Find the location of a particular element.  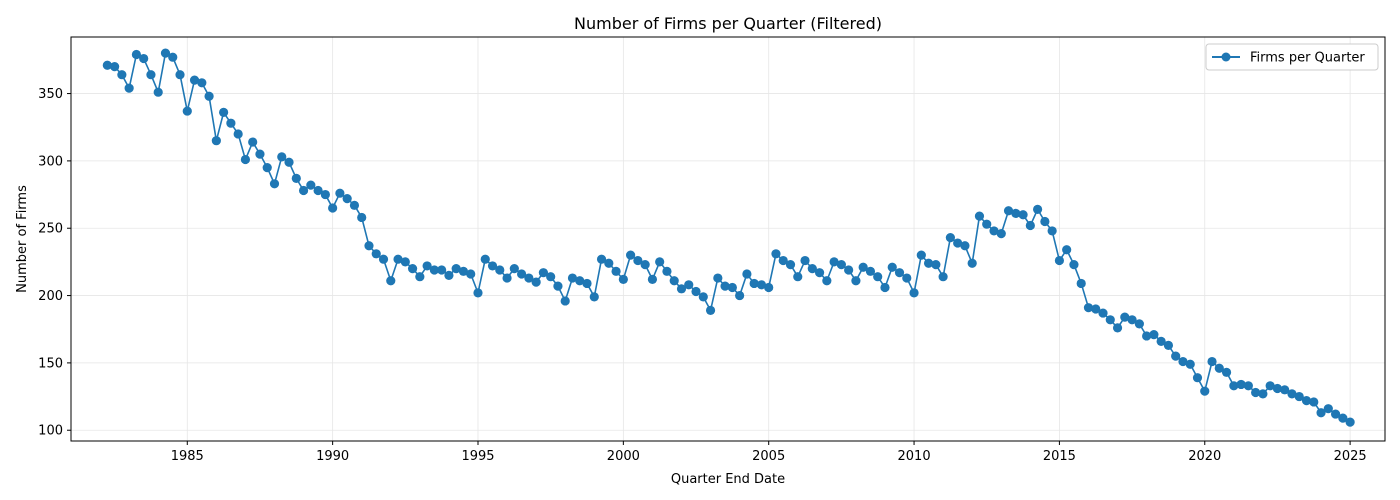

legend-label: Firms per Quarter is located at coordinates (1307, 58).